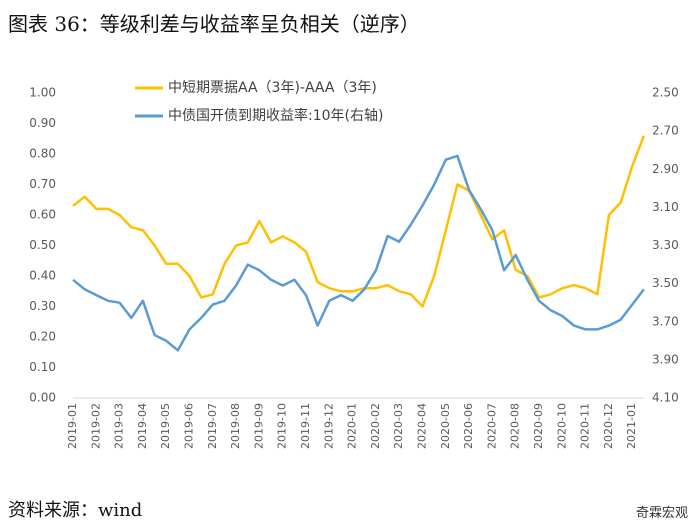 The height and width of the screenshot is (530, 700). What do you see at coordinates (212, 426) in the screenshot?
I see `x-tick-label: 2019-07` at bounding box center [212, 426].